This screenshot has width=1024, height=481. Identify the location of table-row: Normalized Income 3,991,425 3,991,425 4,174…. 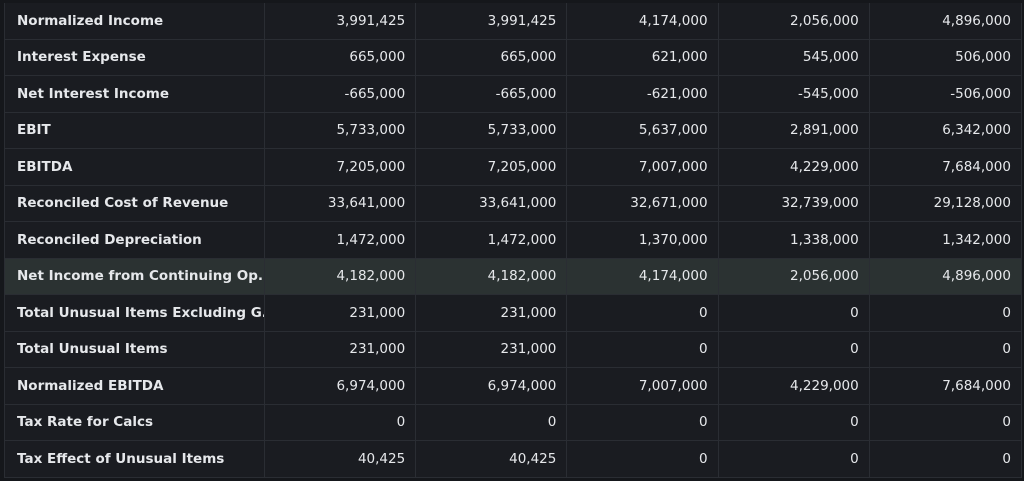
(513, 21).